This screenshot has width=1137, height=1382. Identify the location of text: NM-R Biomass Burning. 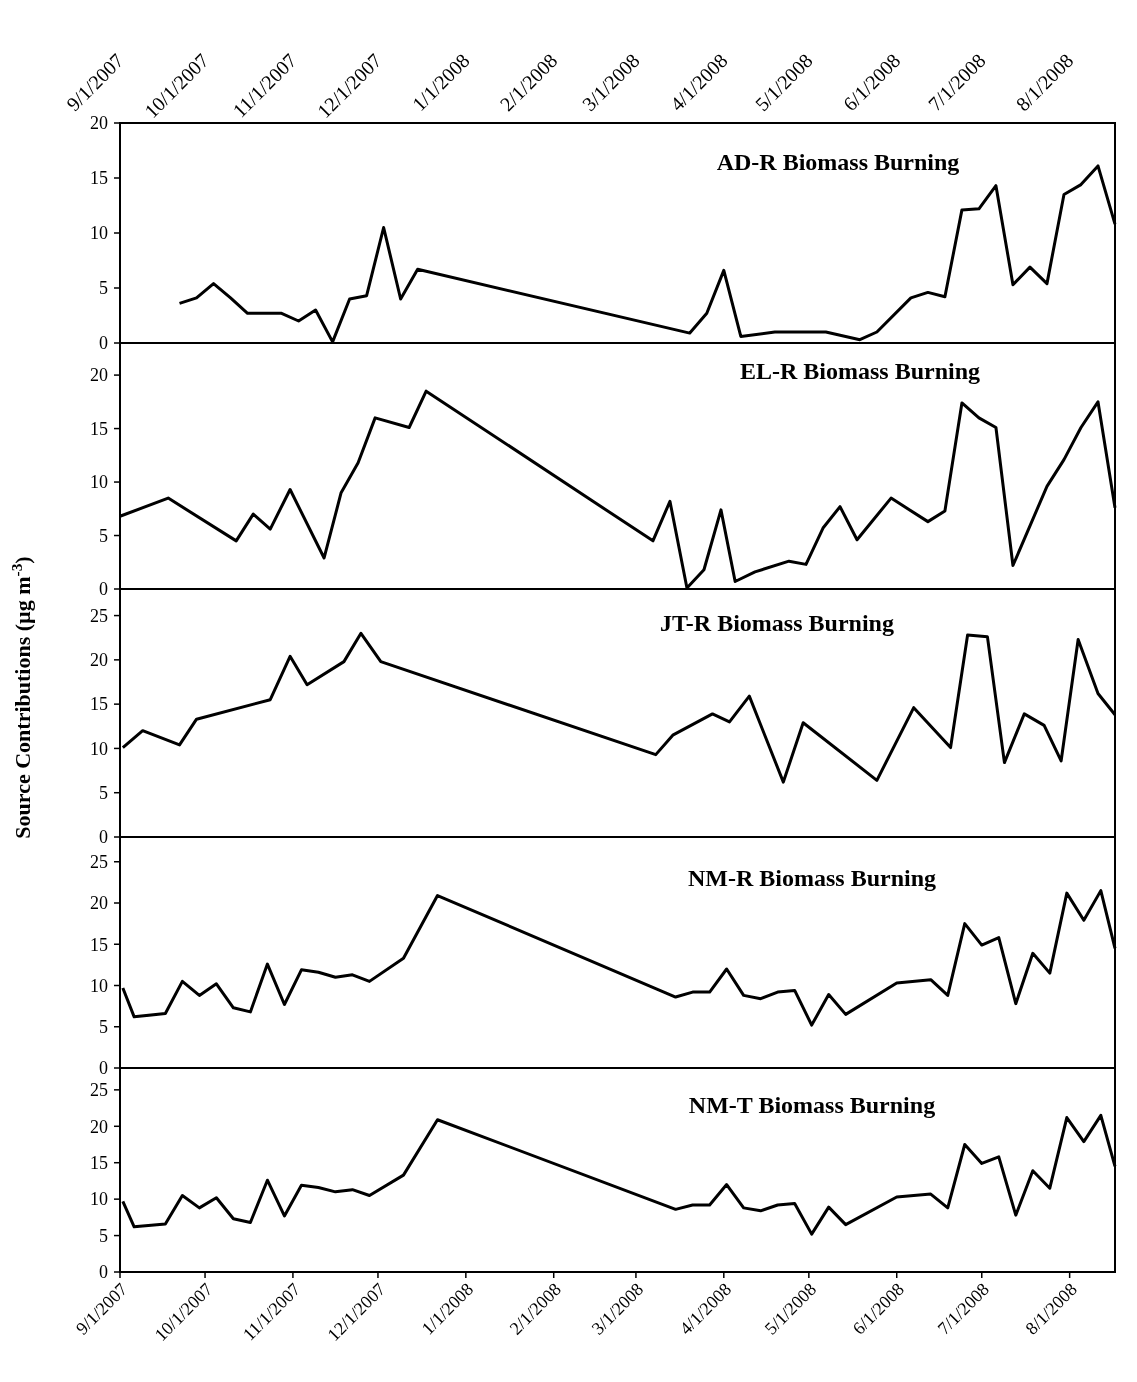
(812, 878).